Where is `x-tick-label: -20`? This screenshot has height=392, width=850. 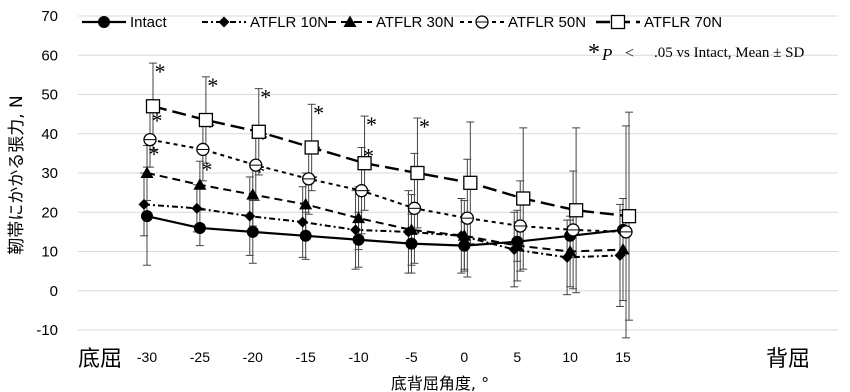 x-tick-label: -20 is located at coordinates (253, 357).